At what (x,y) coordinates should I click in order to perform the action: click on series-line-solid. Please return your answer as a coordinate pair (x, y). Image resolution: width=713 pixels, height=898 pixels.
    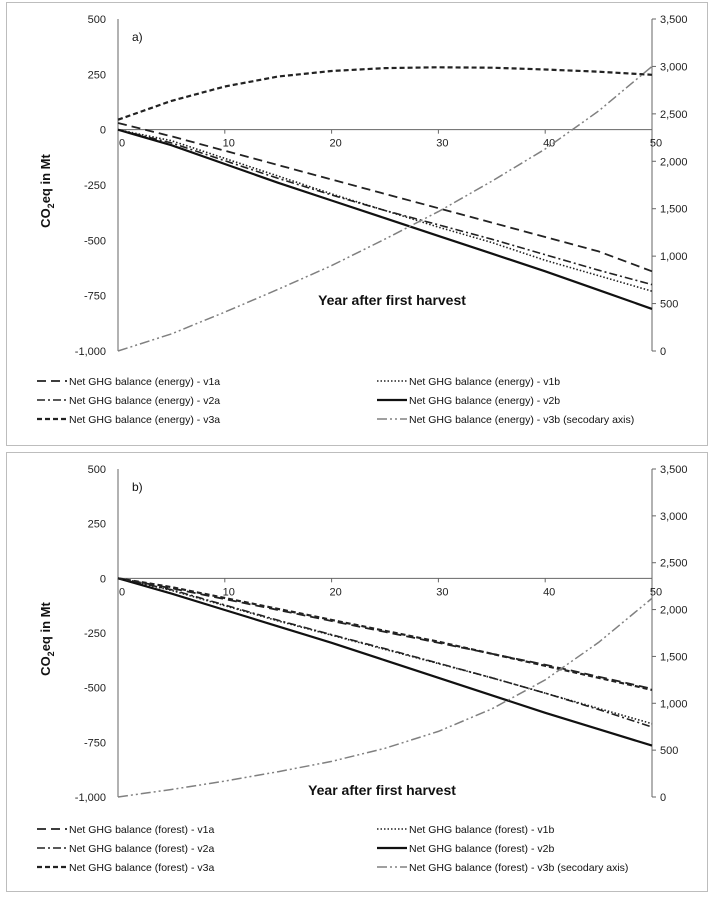
    Looking at the image, I should click on (385, 662).